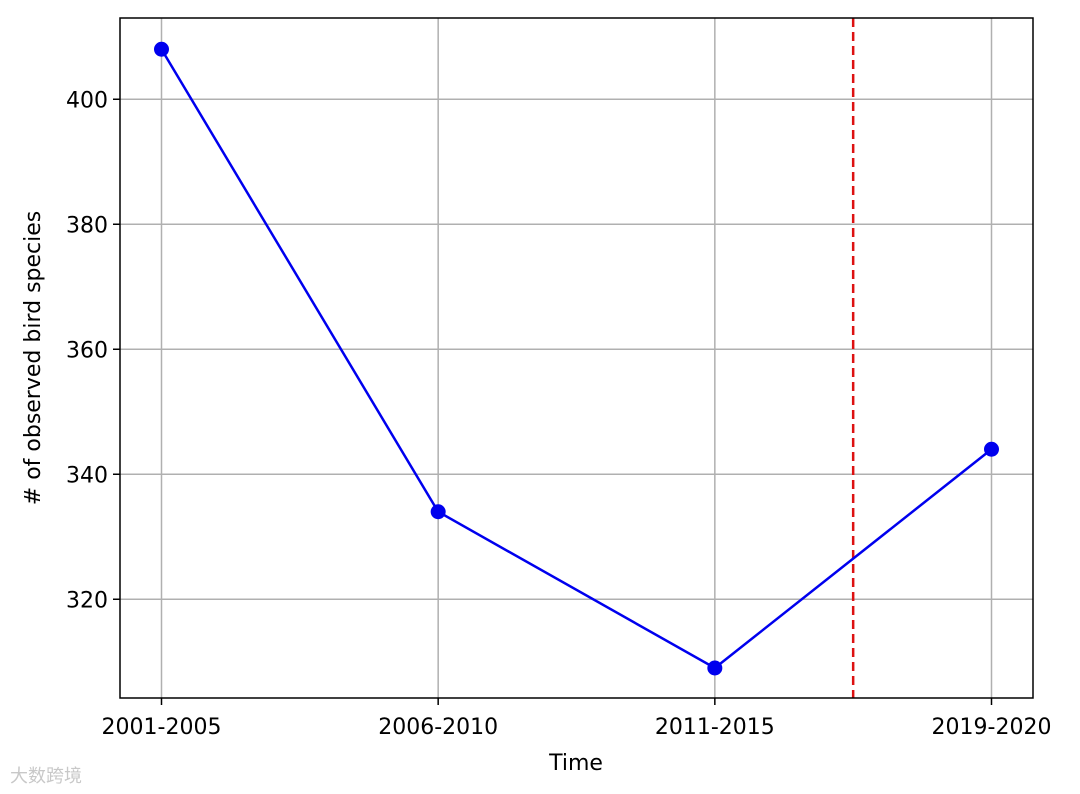 The image size is (1080, 794). Describe the element at coordinates (33, 358) in the screenshot. I see `y-axis-label: # of observed bird species` at that location.